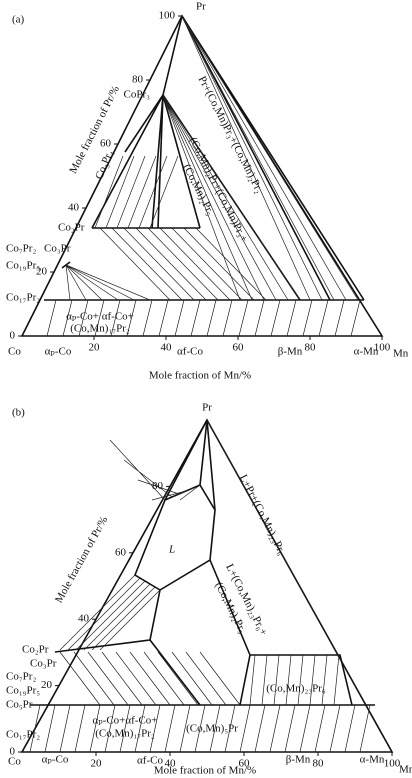  What do you see at coordinates (262, 515) in the screenshot?
I see `region-label: L+Pr+(Co,Mn)₂₃Pr₆` at bounding box center [262, 515].